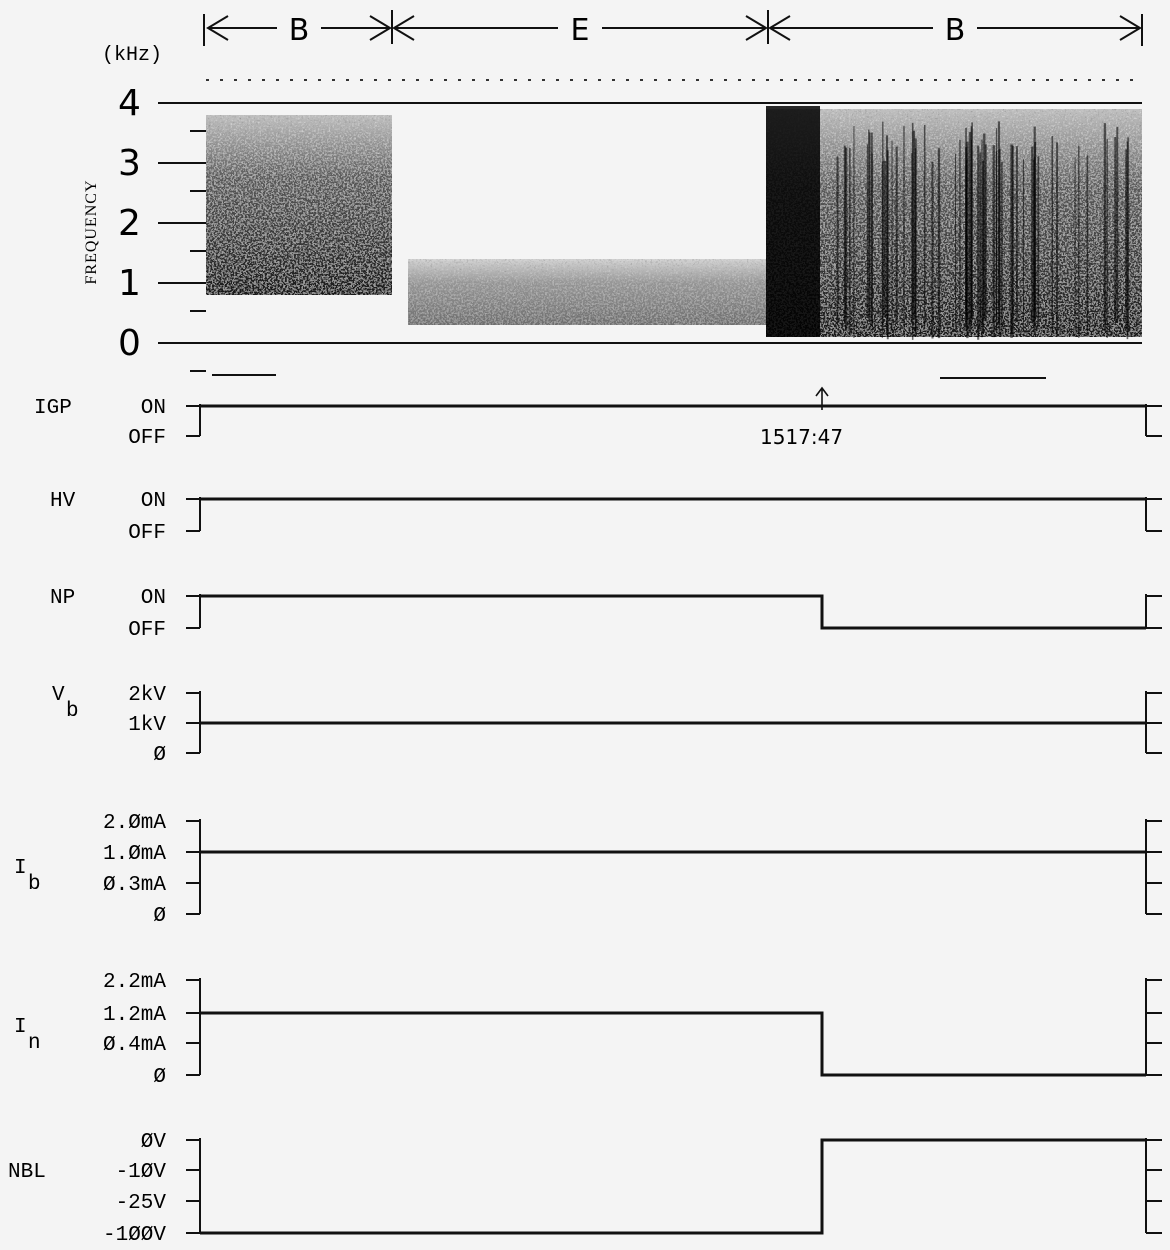 The height and width of the screenshot is (1250, 1170). I want to click on panel-hv: HV ON OFF, so click(606, 517).